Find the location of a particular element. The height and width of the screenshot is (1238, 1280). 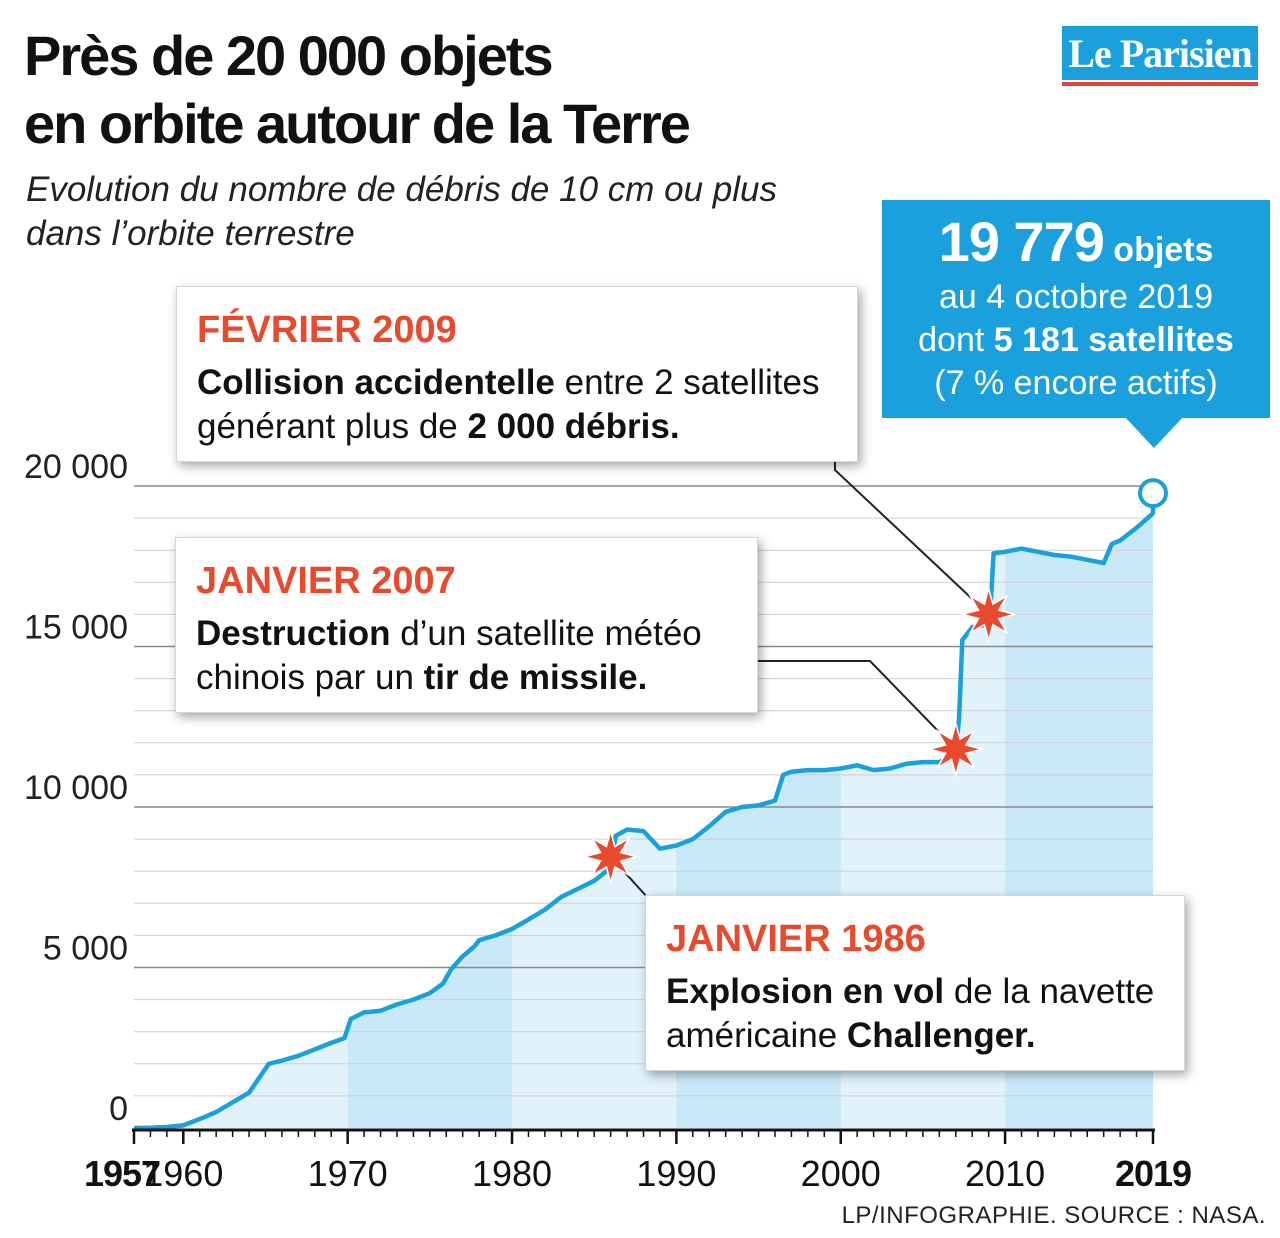

subtitle-line-2: dans l’orbite terrestre is located at coordinates (190, 233).